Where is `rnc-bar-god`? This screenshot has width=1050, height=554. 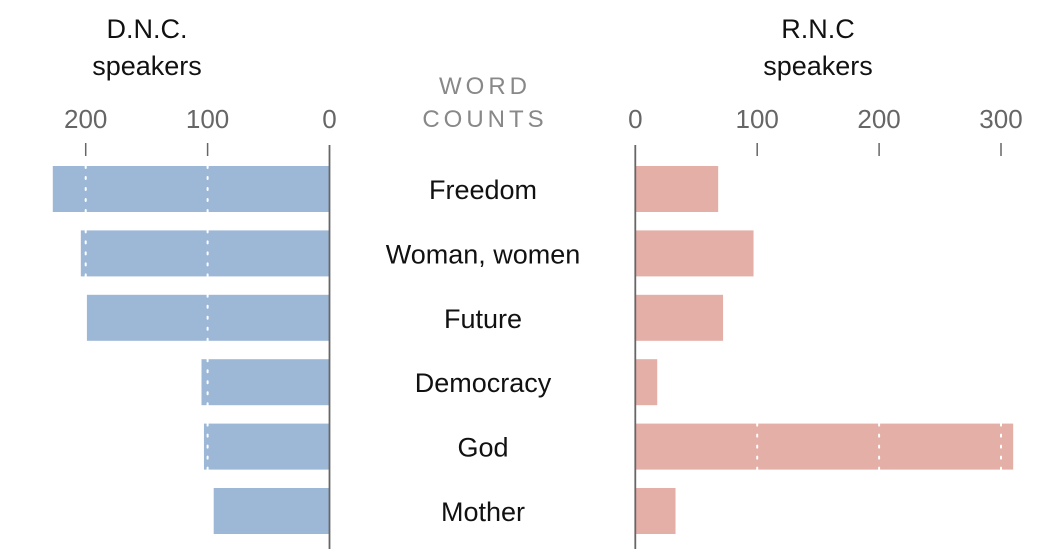
rnc-bar-god is located at coordinates (824, 446).